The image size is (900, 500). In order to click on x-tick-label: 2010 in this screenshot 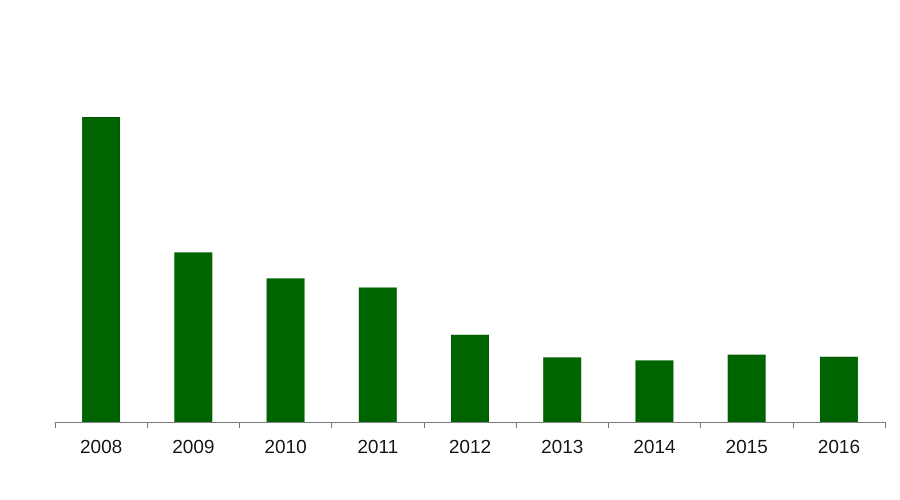, I will do `click(285, 447)`.